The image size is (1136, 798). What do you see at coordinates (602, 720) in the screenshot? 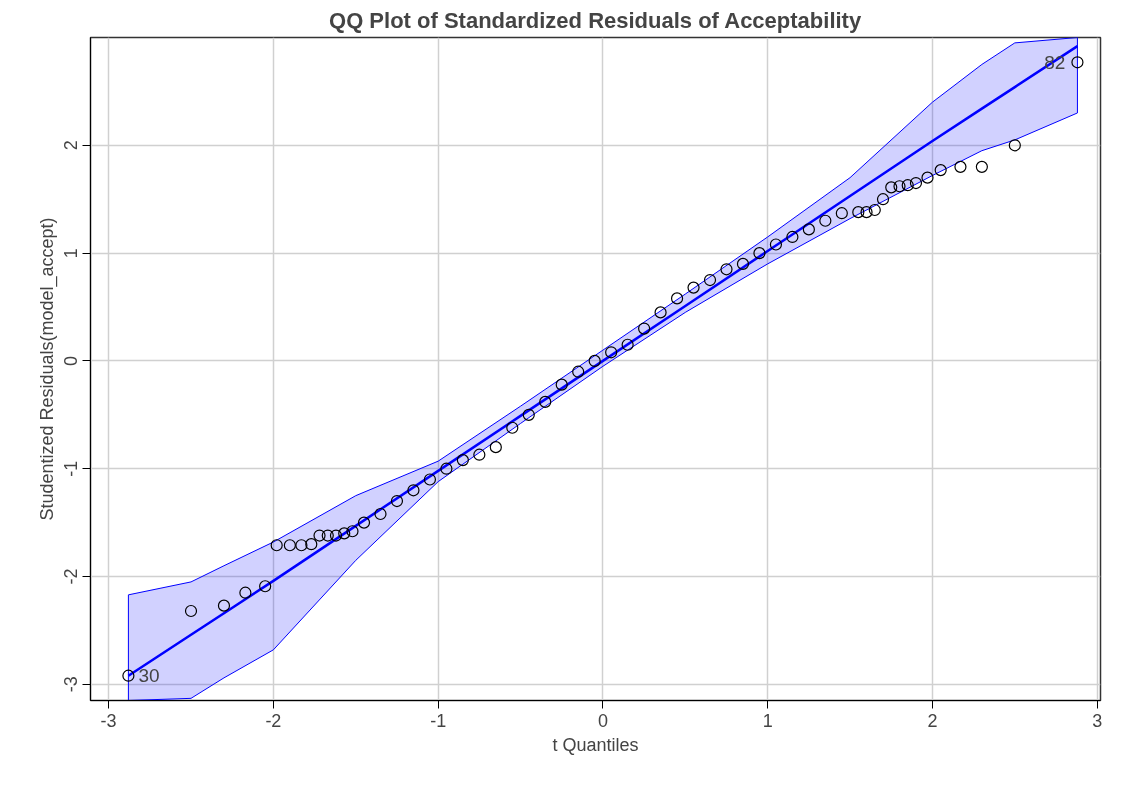
I see `x-tick-label: 0` at bounding box center [602, 720].